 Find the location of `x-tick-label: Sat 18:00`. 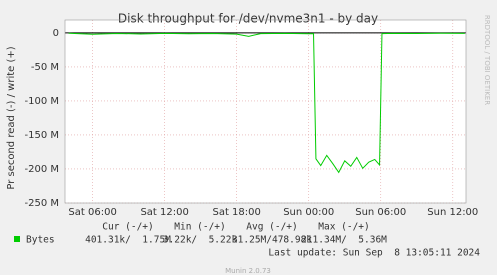

x-tick-label: Sat 18:00 is located at coordinates (236, 212).